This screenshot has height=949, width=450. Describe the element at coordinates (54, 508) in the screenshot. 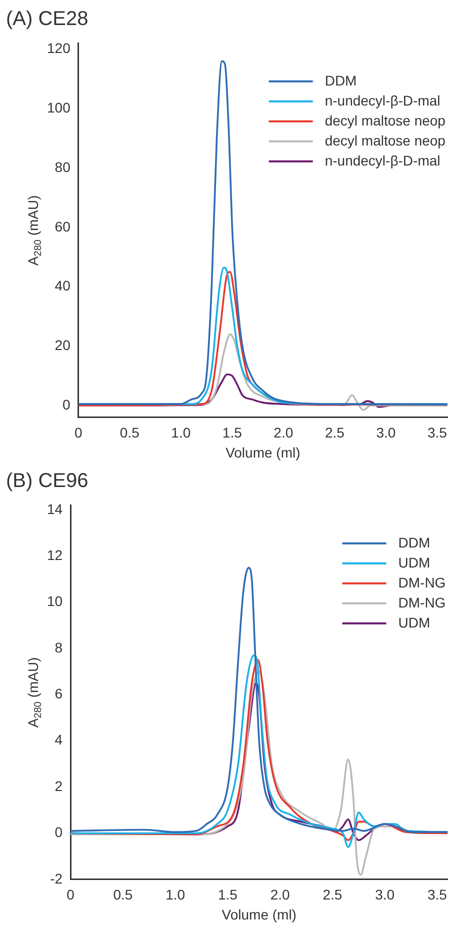

I see `y-tick-label: 14` at that location.